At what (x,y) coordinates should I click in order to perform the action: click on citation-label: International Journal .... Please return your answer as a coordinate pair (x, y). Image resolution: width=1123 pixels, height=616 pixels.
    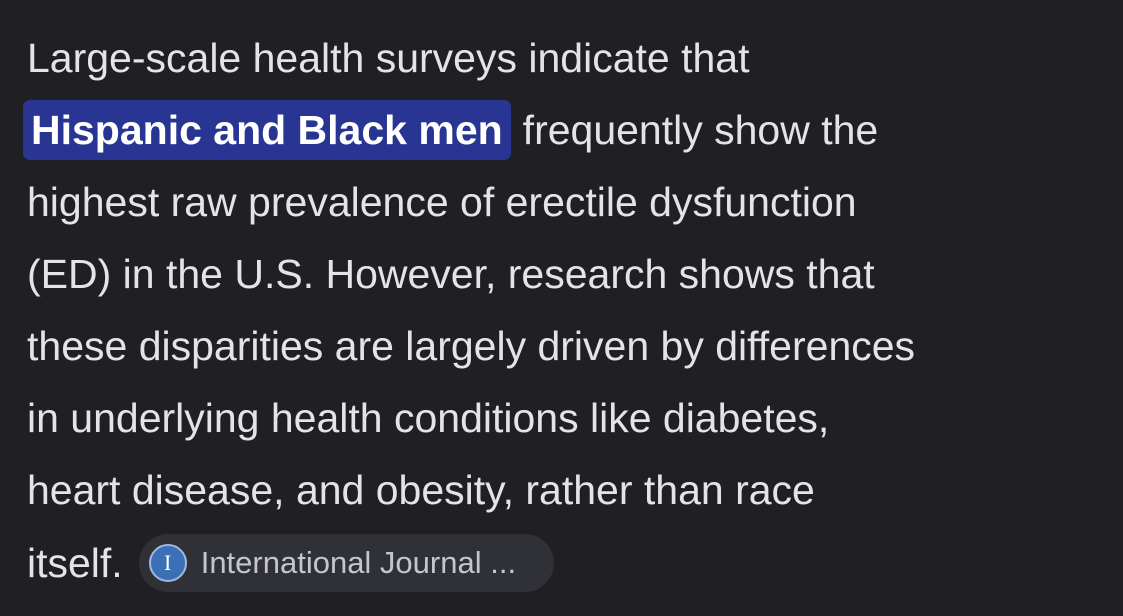
    Looking at the image, I should click on (358, 562).